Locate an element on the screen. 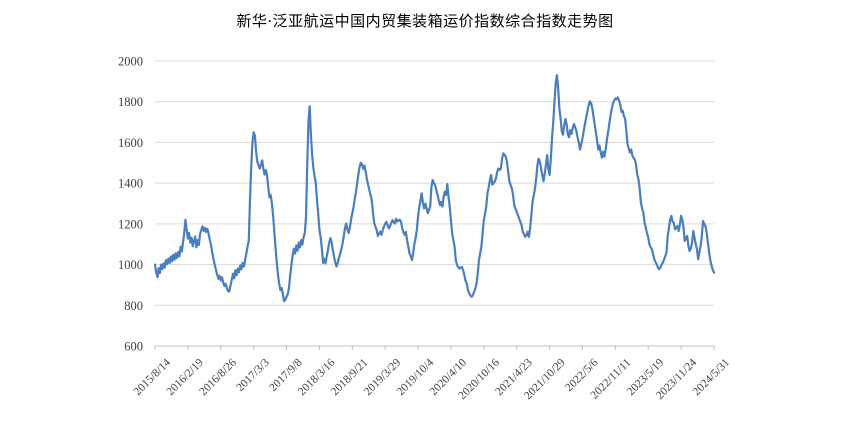  y-tick-label: 600 is located at coordinates (133, 347).